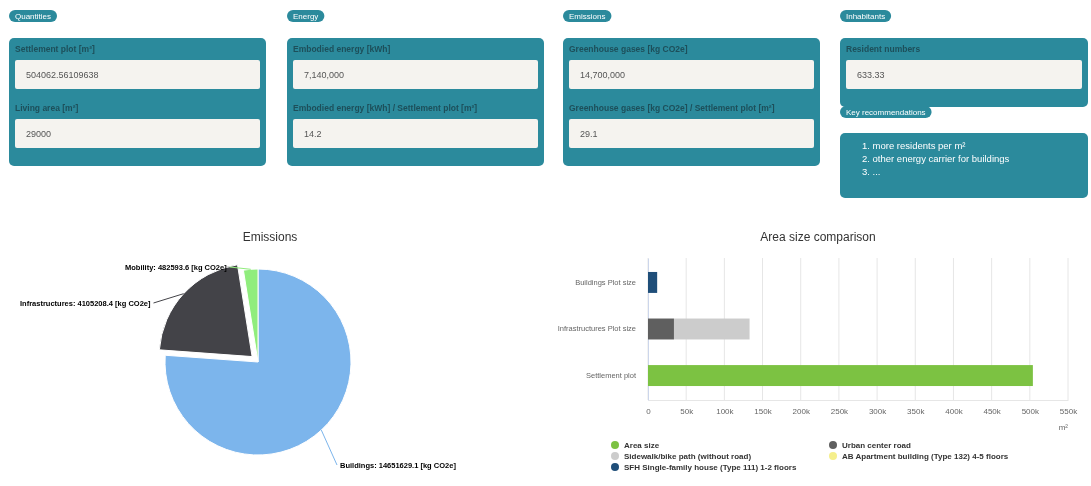  I want to click on x-tick-label: 50k, so click(687, 411).